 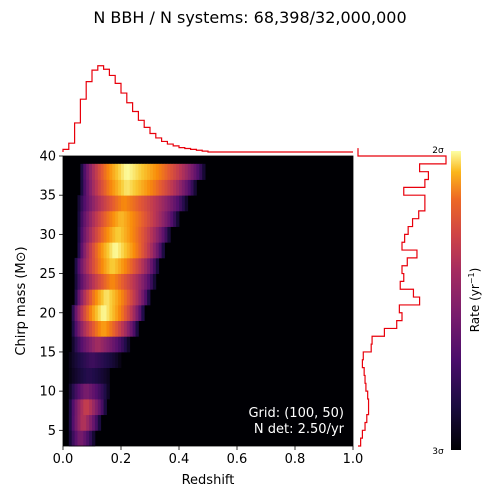 What do you see at coordinates (47, 352) in the screenshot?
I see `y-tick-label: 15` at bounding box center [47, 352].